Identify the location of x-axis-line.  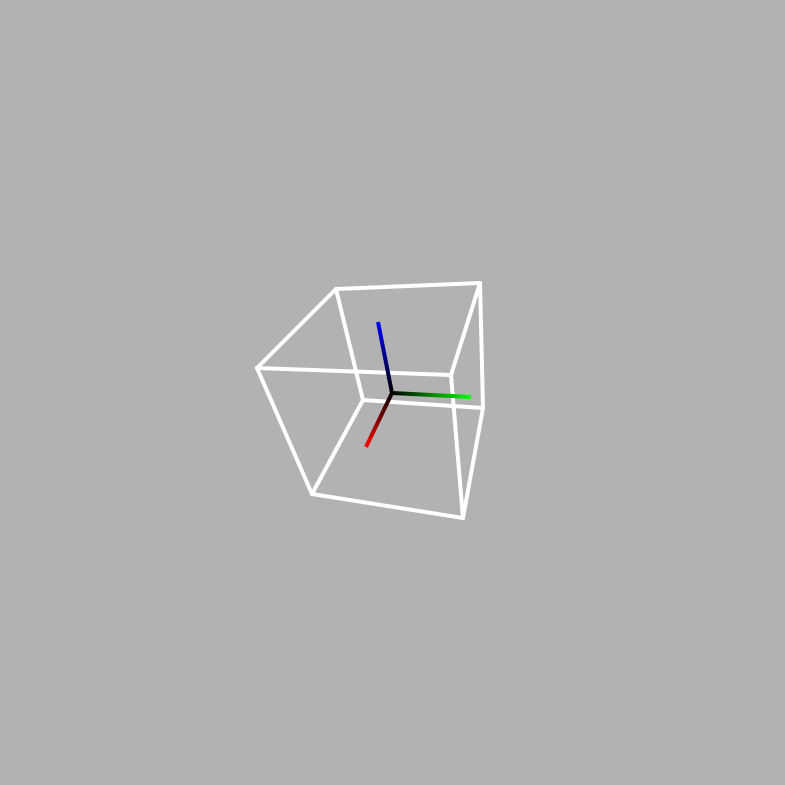
(379, 420).